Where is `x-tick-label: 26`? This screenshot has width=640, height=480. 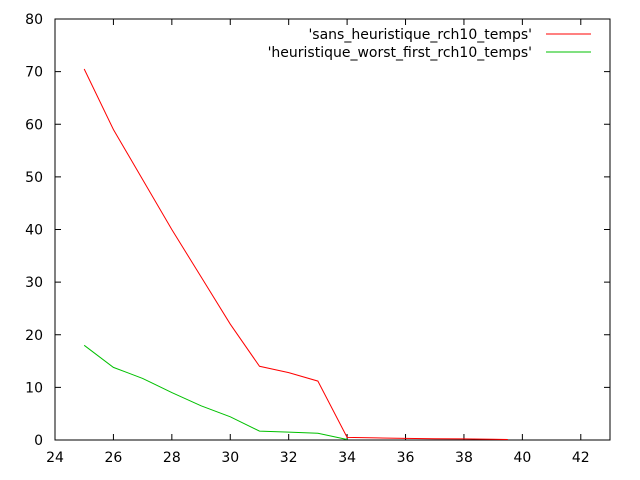 x-tick-label: 26 is located at coordinates (114, 458).